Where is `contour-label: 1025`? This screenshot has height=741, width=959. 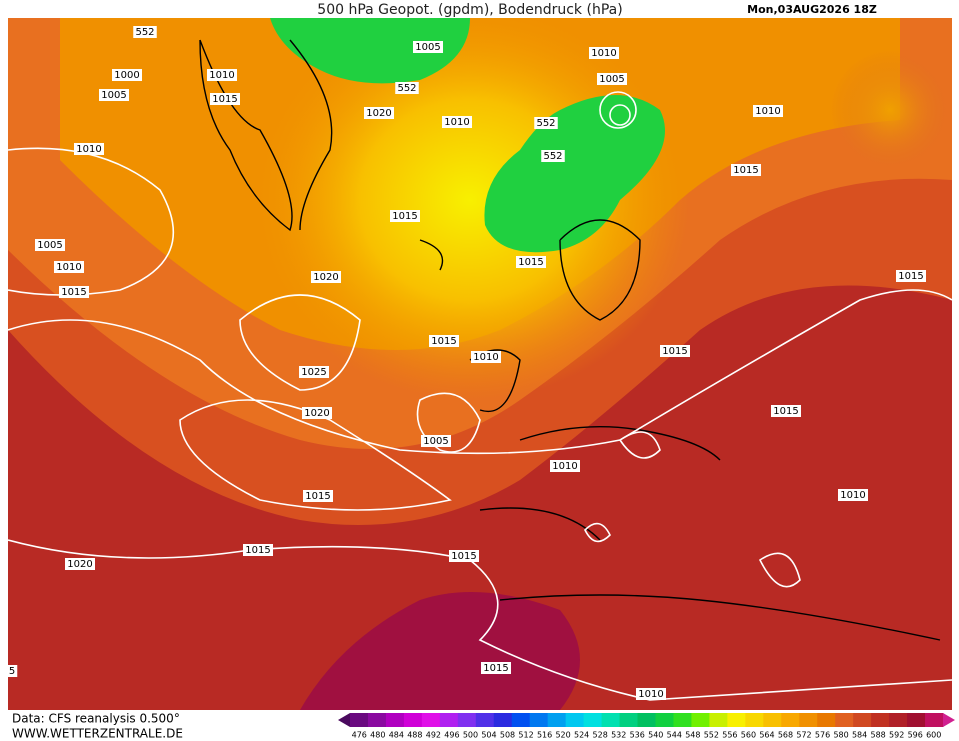 contour-label: 1025 is located at coordinates (313, 372).